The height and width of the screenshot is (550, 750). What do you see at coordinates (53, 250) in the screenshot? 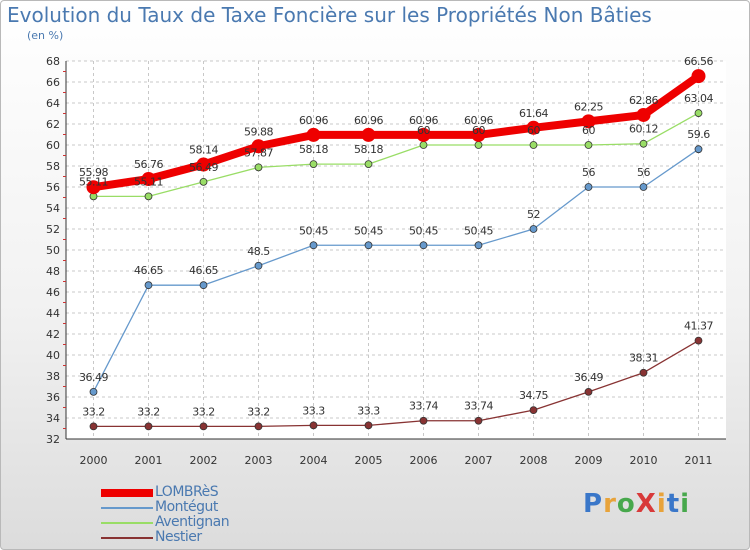
I see `y-tick-label: 50` at bounding box center [53, 250].